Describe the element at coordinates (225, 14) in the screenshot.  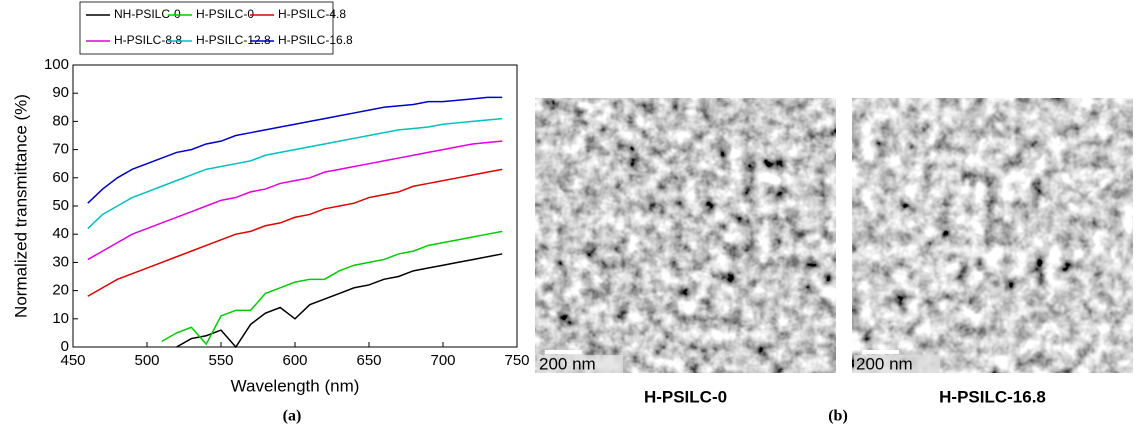
I see `legend-label: H-PSILC-0` at that location.